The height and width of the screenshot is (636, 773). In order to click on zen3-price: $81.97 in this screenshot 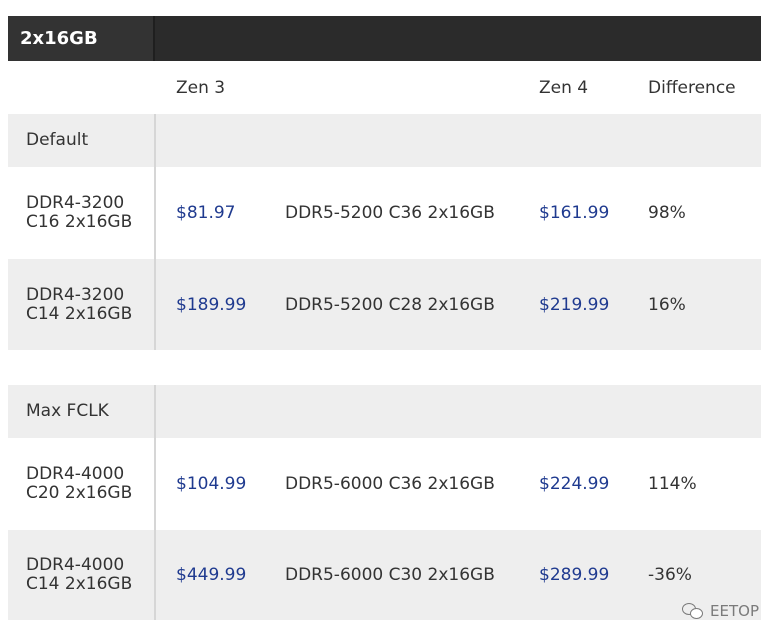, I will do `click(206, 213)`.